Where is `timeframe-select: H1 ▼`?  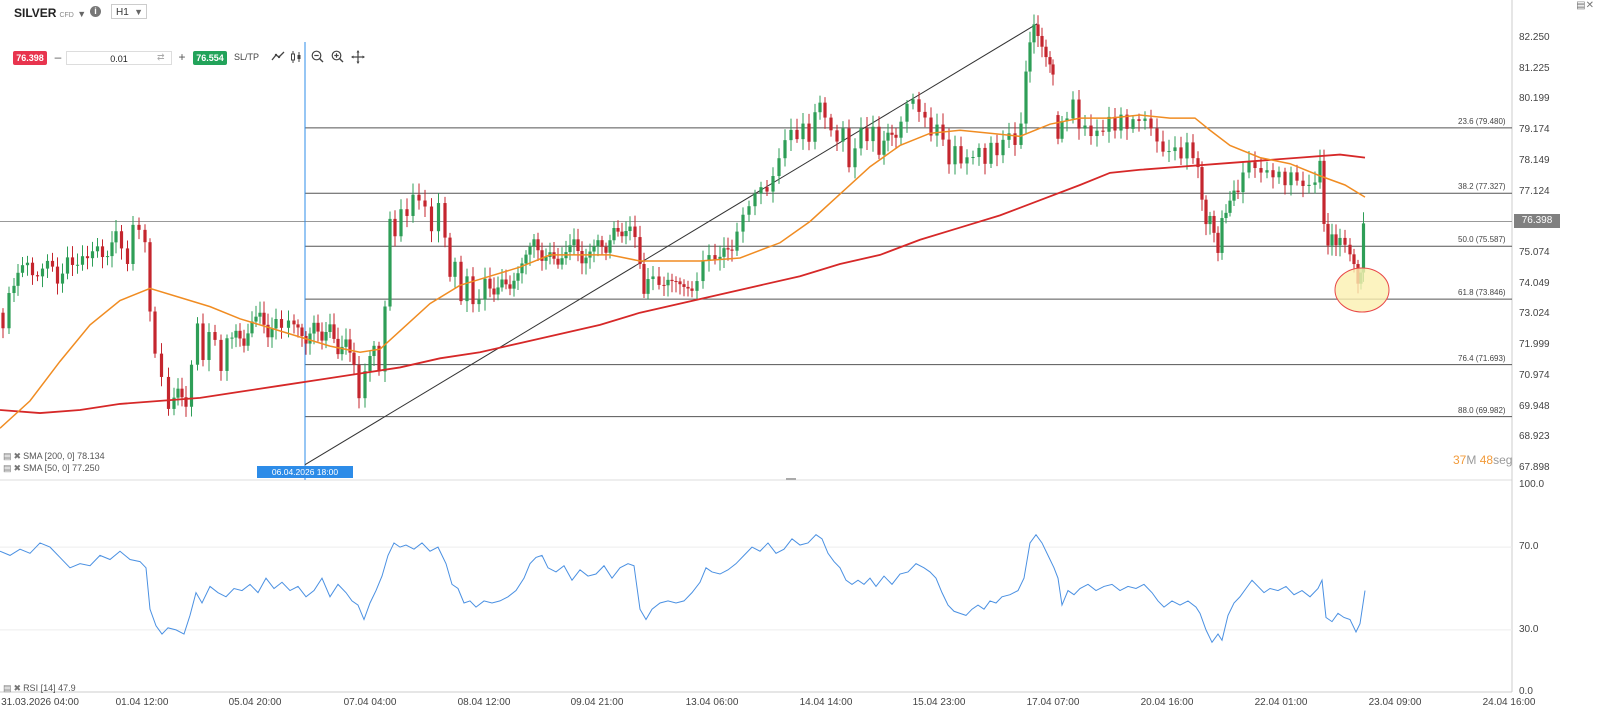
timeframe-select: H1 ▼ is located at coordinates (129, 11).